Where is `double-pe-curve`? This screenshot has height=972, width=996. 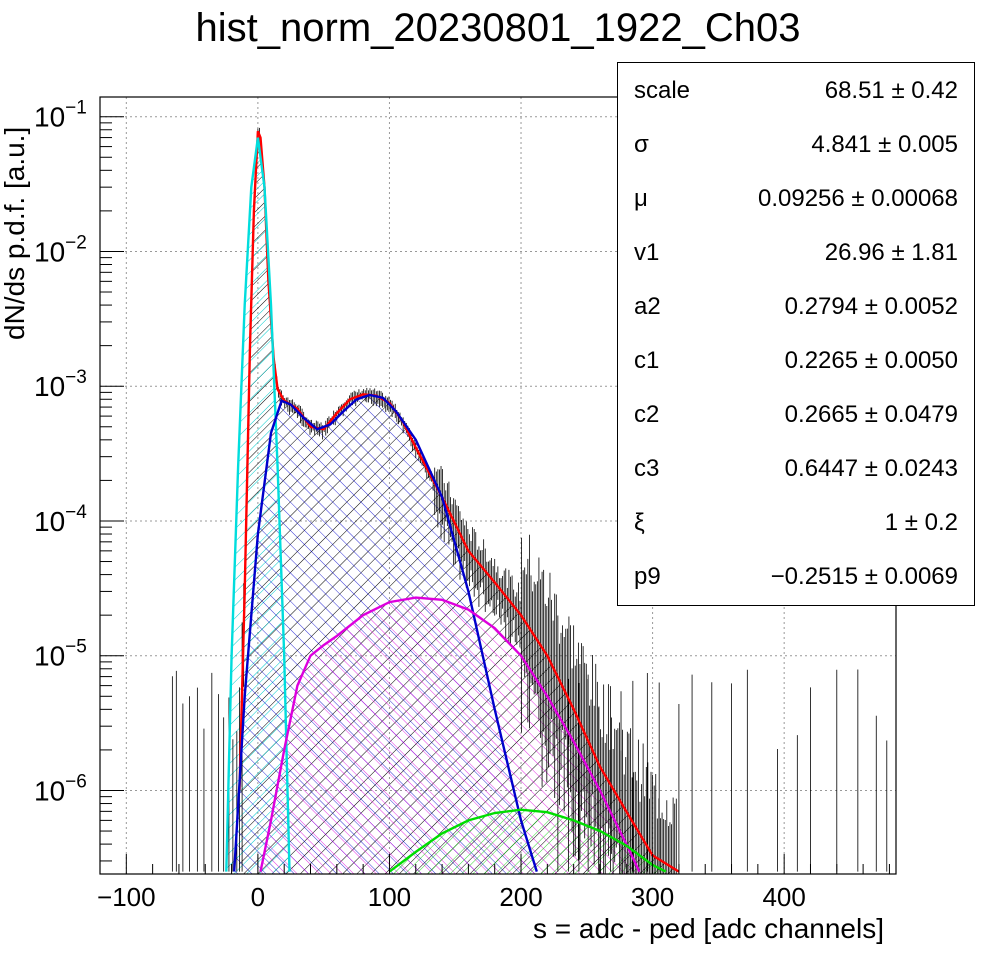 double-pe-curve is located at coordinates (450, 734).